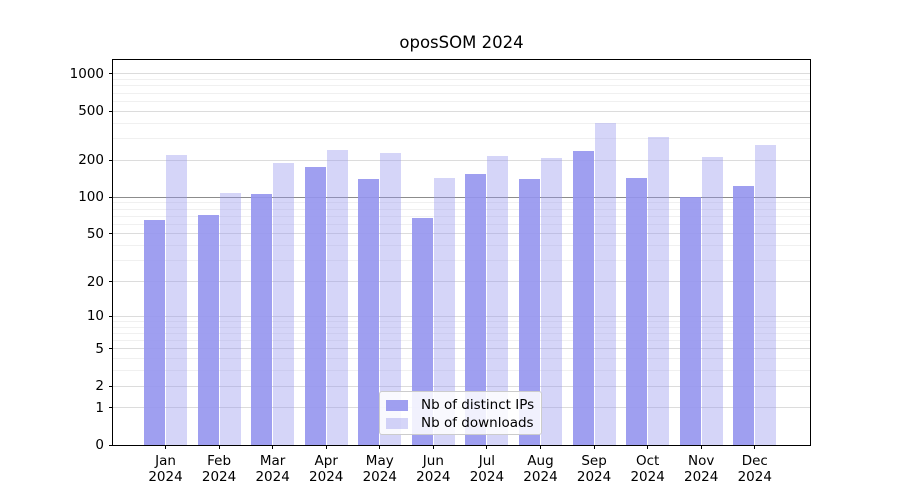 The width and height of the screenshot is (900, 500). What do you see at coordinates (461, 42) in the screenshot?
I see `chart-title: oposSOM 2024` at bounding box center [461, 42].